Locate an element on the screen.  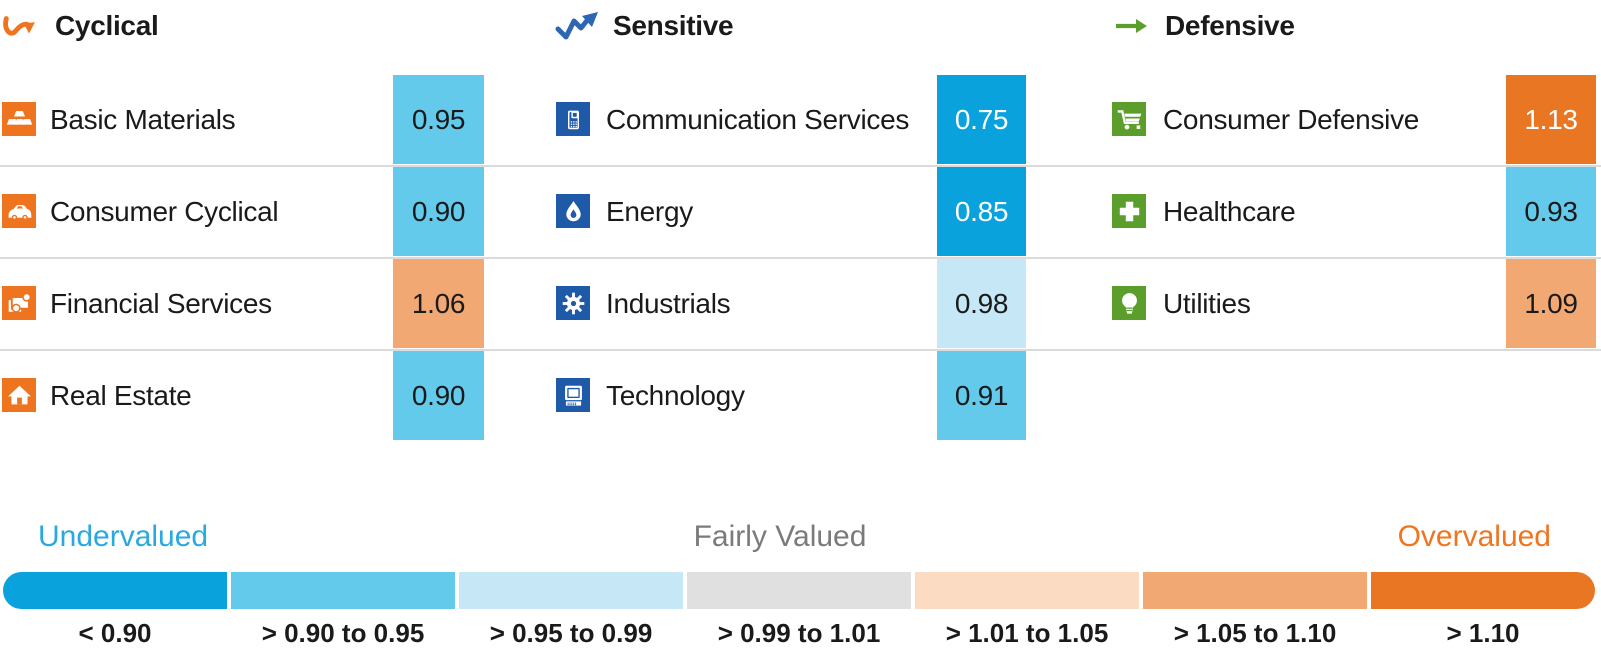
house-icon is located at coordinates (19, 395).